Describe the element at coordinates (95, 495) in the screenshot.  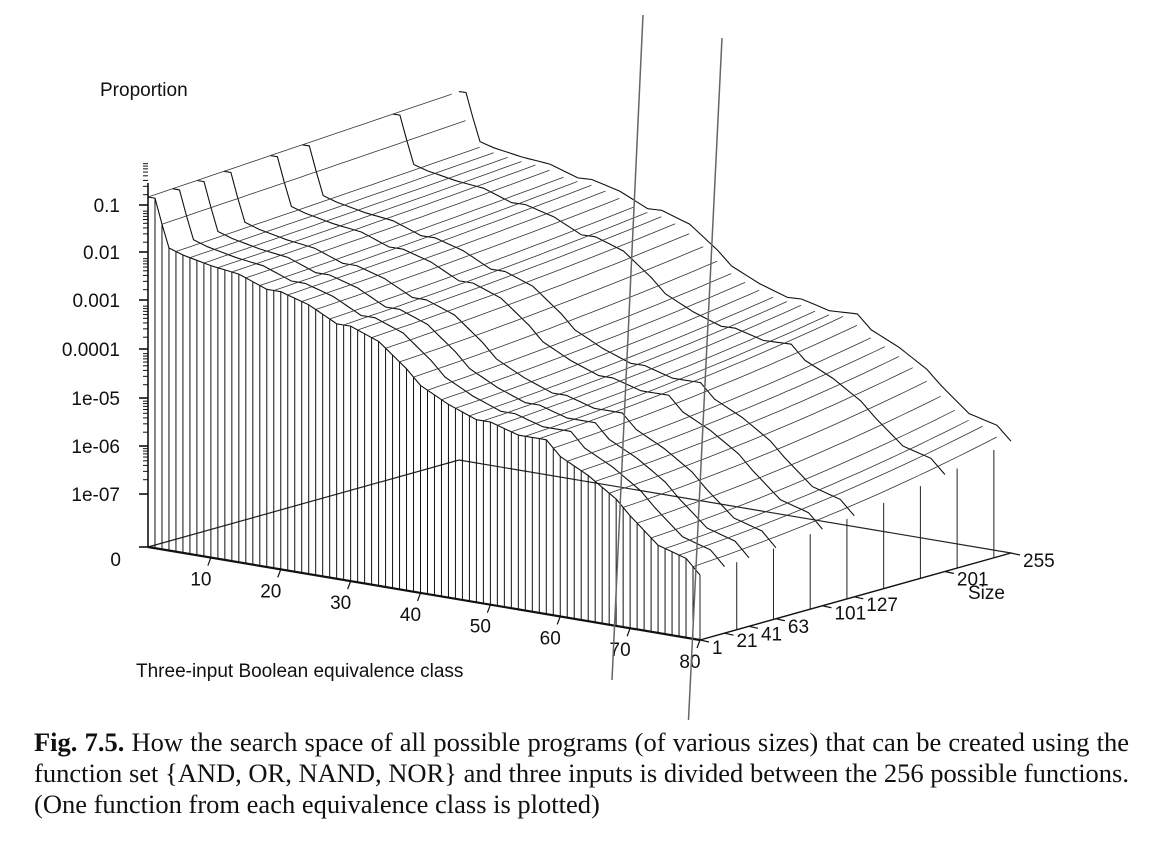
I see `z-tick-label: 1e-07` at that location.